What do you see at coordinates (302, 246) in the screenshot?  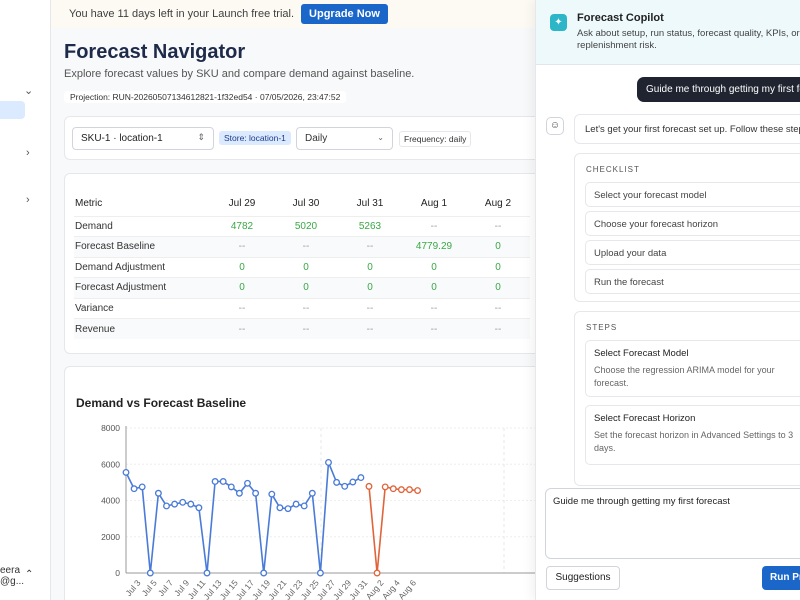 I see `table-row: Forecast Baseline -- -- -- 4779.29 0` at bounding box center [302, 246].